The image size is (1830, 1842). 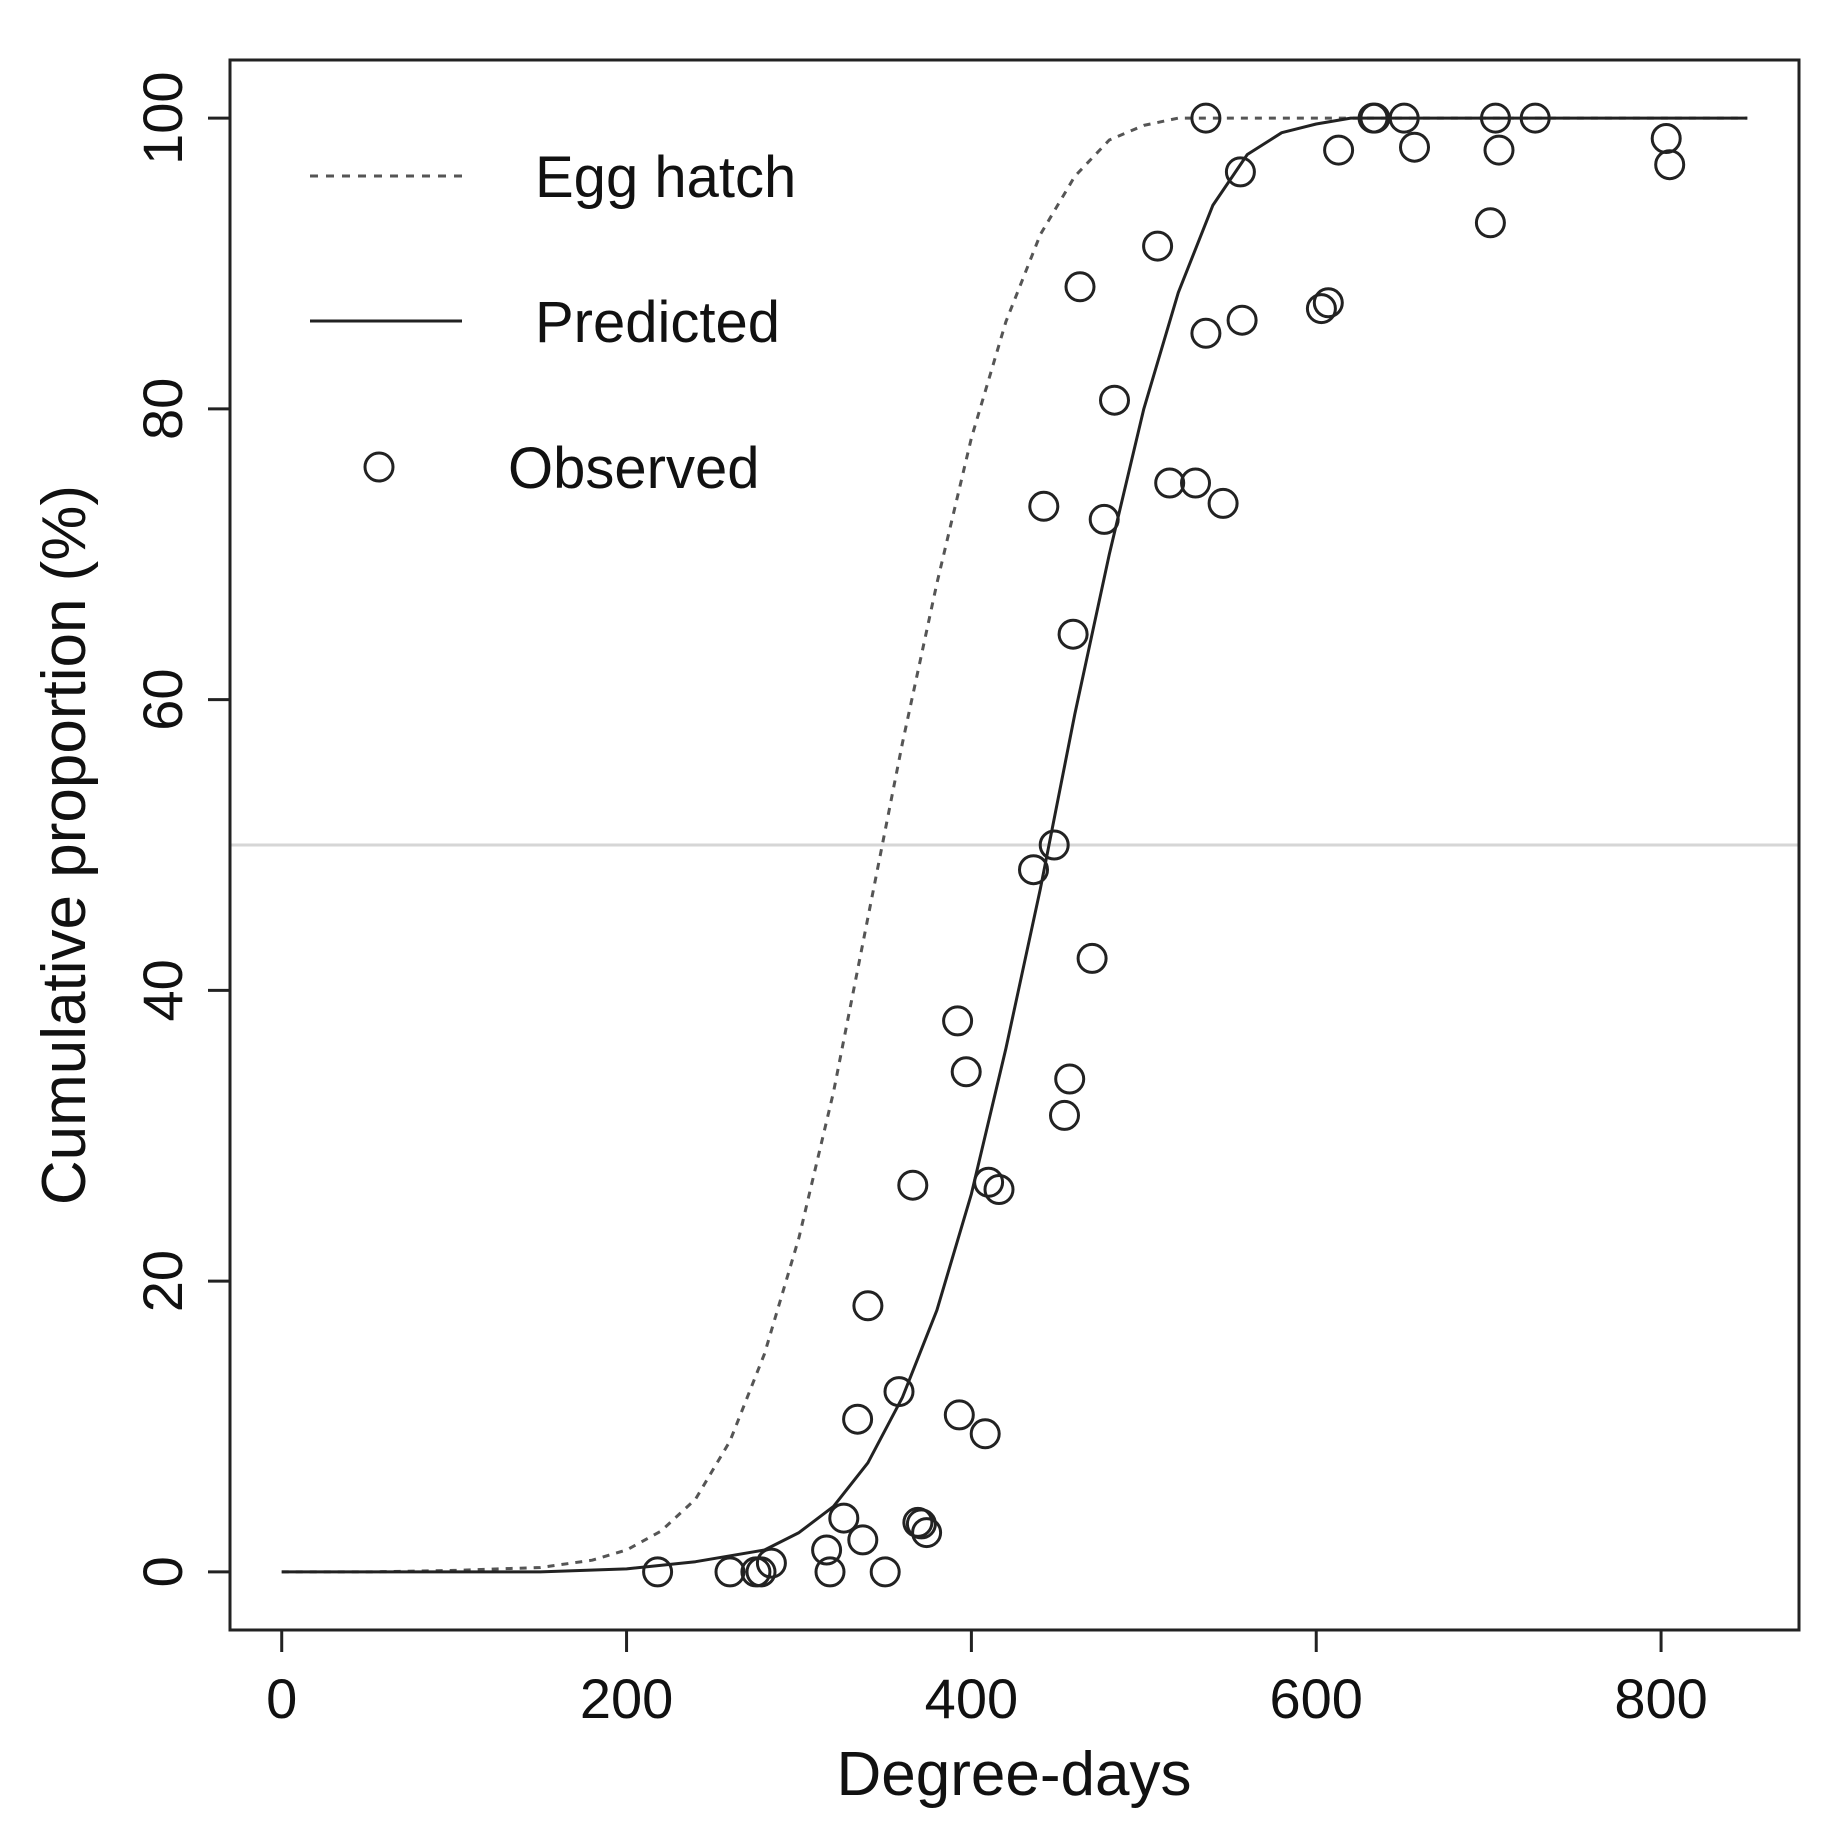 What do you see at coordinates (379, 467) in the screenshot?
I see `legend-observed-marker` at bounding box center [379, 467].